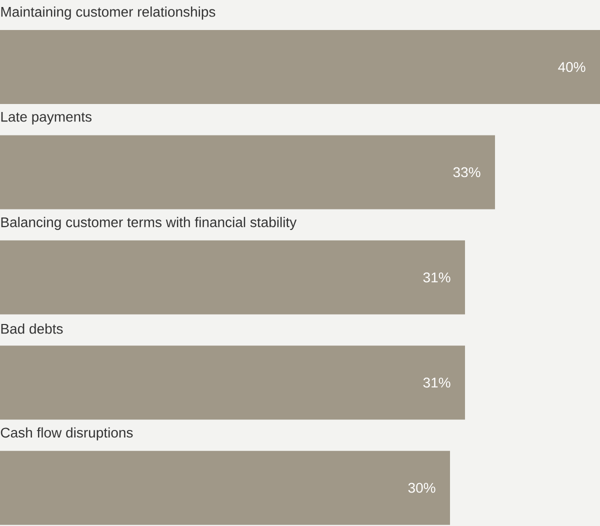  Describe the element at coordinates (108, 13) in the screenshot. I see `y-tick-label: Maintaining customer relationships` at that location.